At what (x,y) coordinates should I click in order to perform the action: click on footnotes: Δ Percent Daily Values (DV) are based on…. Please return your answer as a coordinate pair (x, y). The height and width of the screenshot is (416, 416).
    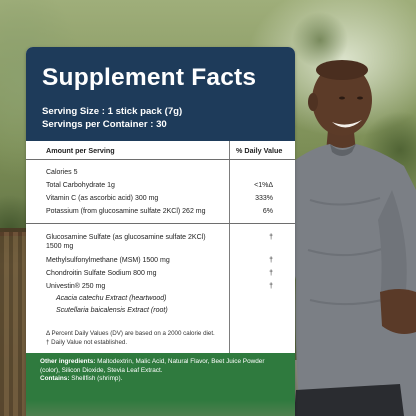
    Looking at the image, I should click on (130, 338).